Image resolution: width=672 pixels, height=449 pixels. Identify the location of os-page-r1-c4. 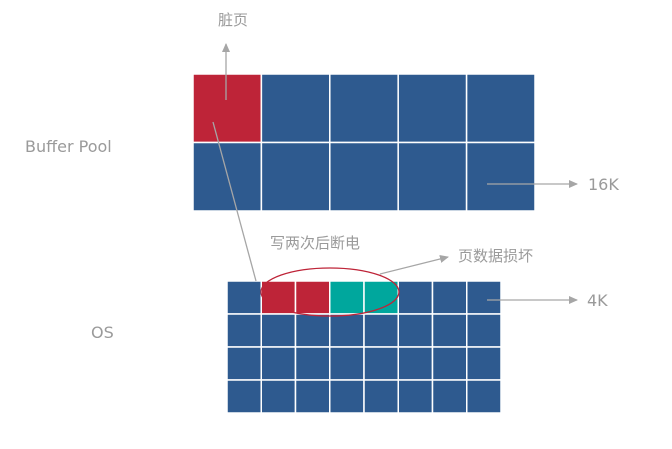
(381, 330).